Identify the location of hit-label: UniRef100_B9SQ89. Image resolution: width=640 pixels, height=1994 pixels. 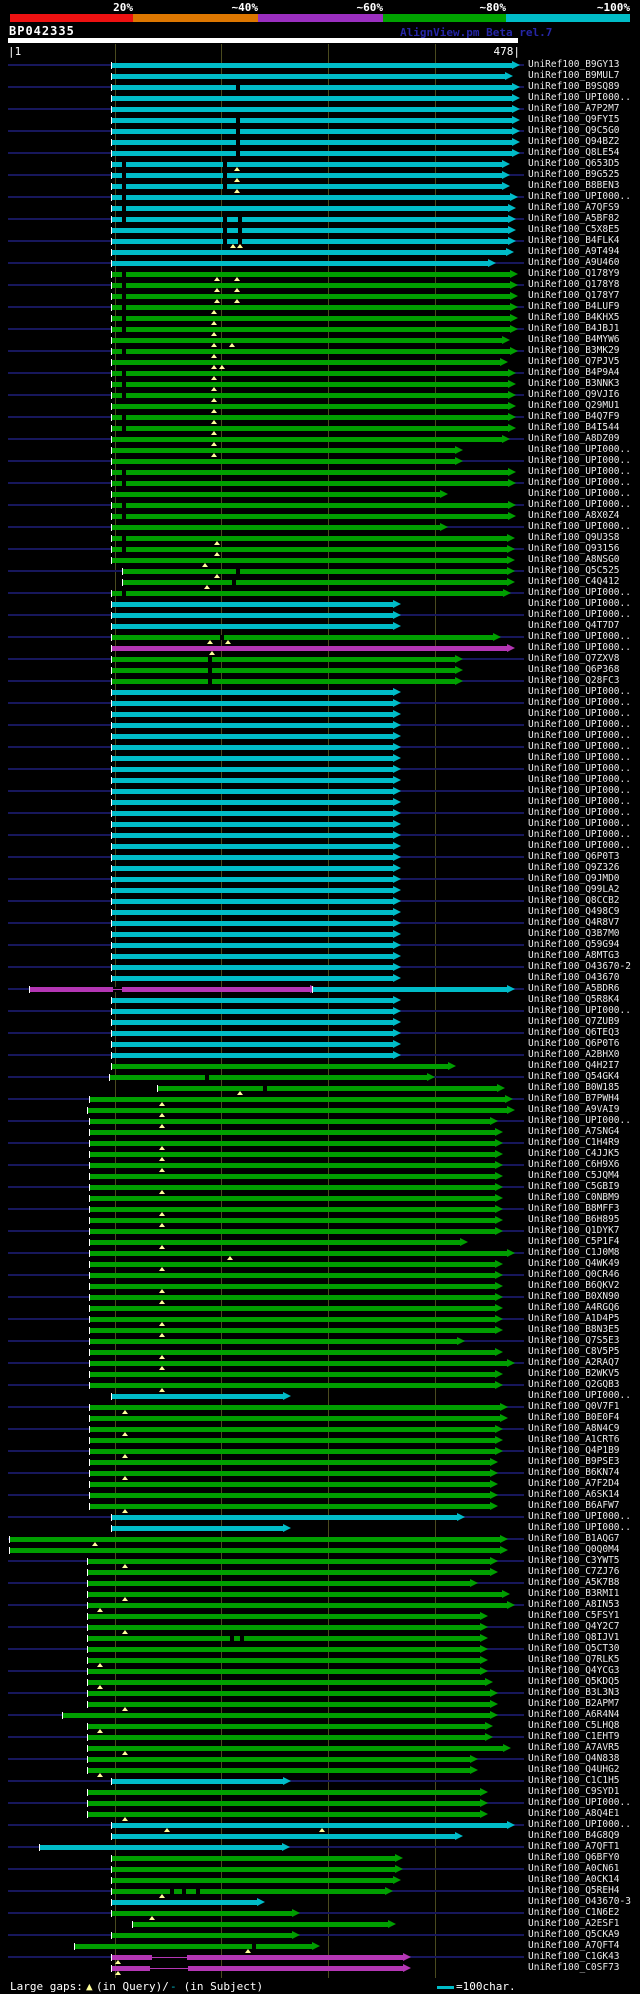
(574, 86).